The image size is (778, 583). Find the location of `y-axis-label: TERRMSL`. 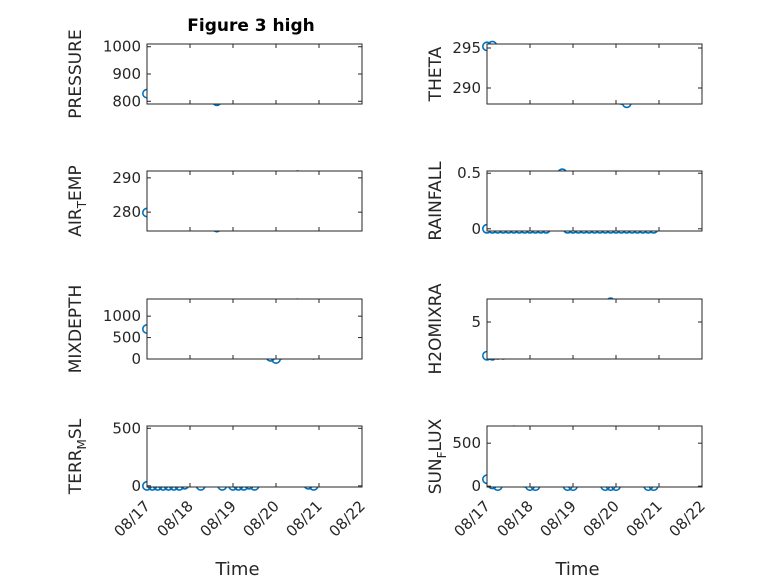

y-axis-label: TERRMSL is located at coordinates (77, 456).